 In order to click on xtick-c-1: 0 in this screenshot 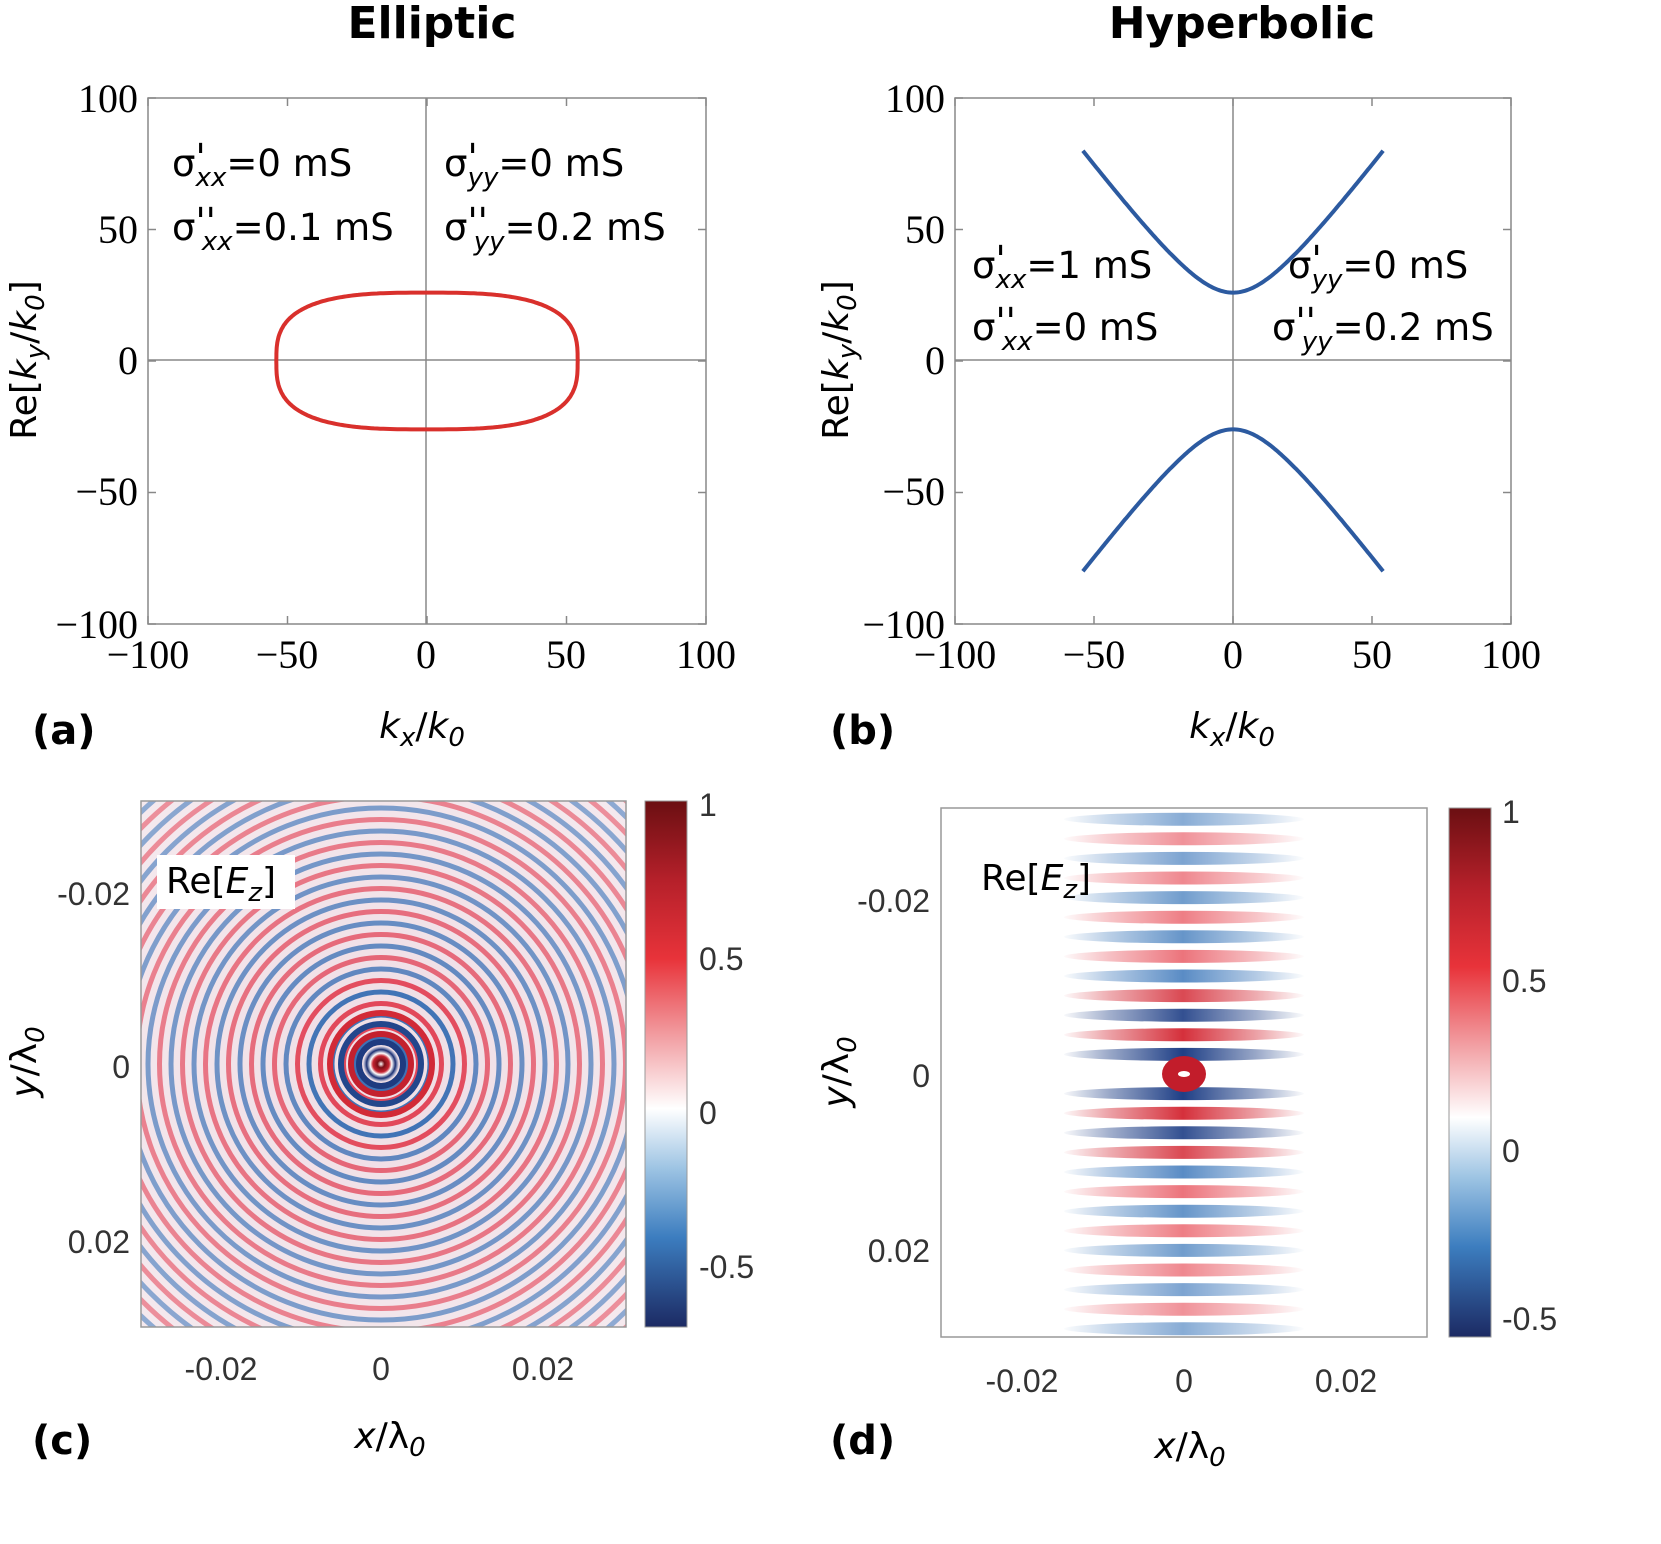, I will do `click(381, 1369)`.